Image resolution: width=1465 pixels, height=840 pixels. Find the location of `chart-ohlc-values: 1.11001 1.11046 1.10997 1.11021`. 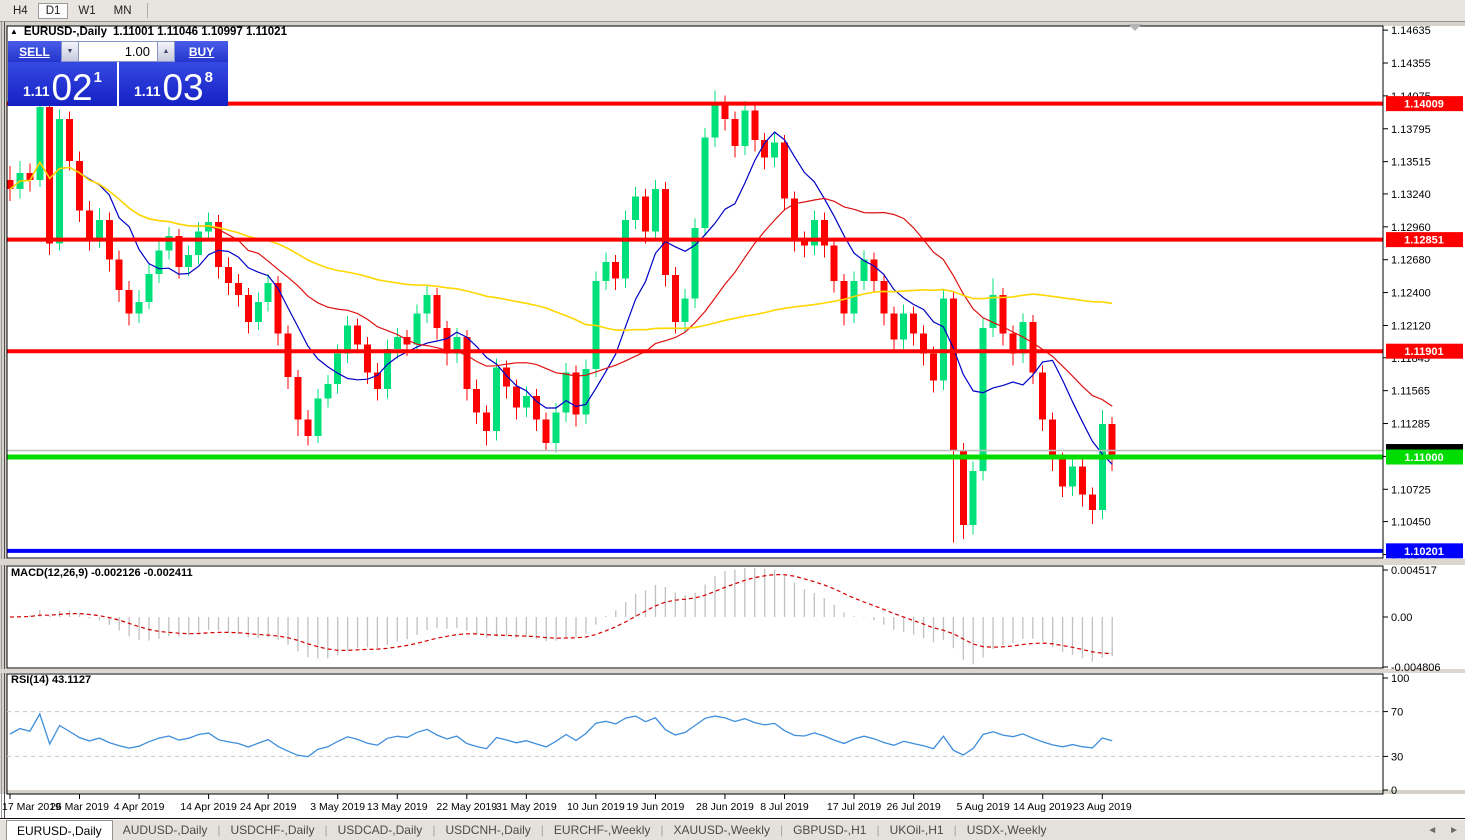

chart-ohlc-values: 1.11001 1.11046 1.10997 1.11021 is located at coordinates (200, 32).